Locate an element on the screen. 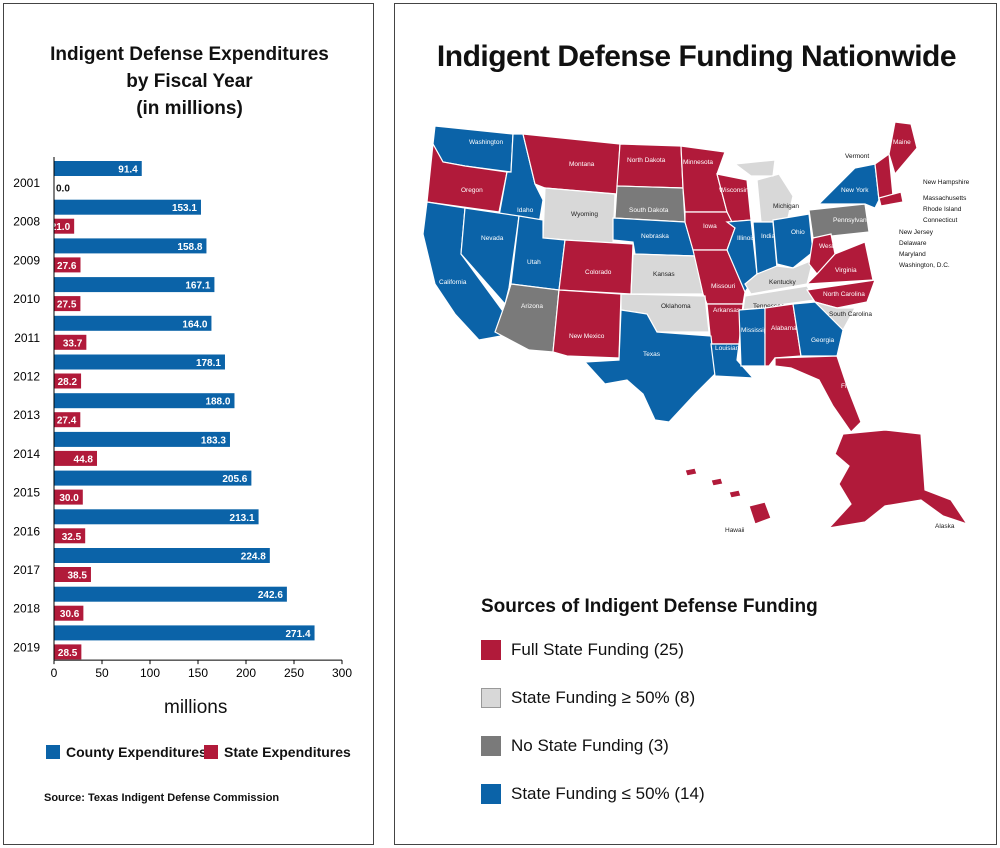 The width and height of the screenshot is (1000, 848). label-mississippi: Mississippi is located at coordinates (756, 330).